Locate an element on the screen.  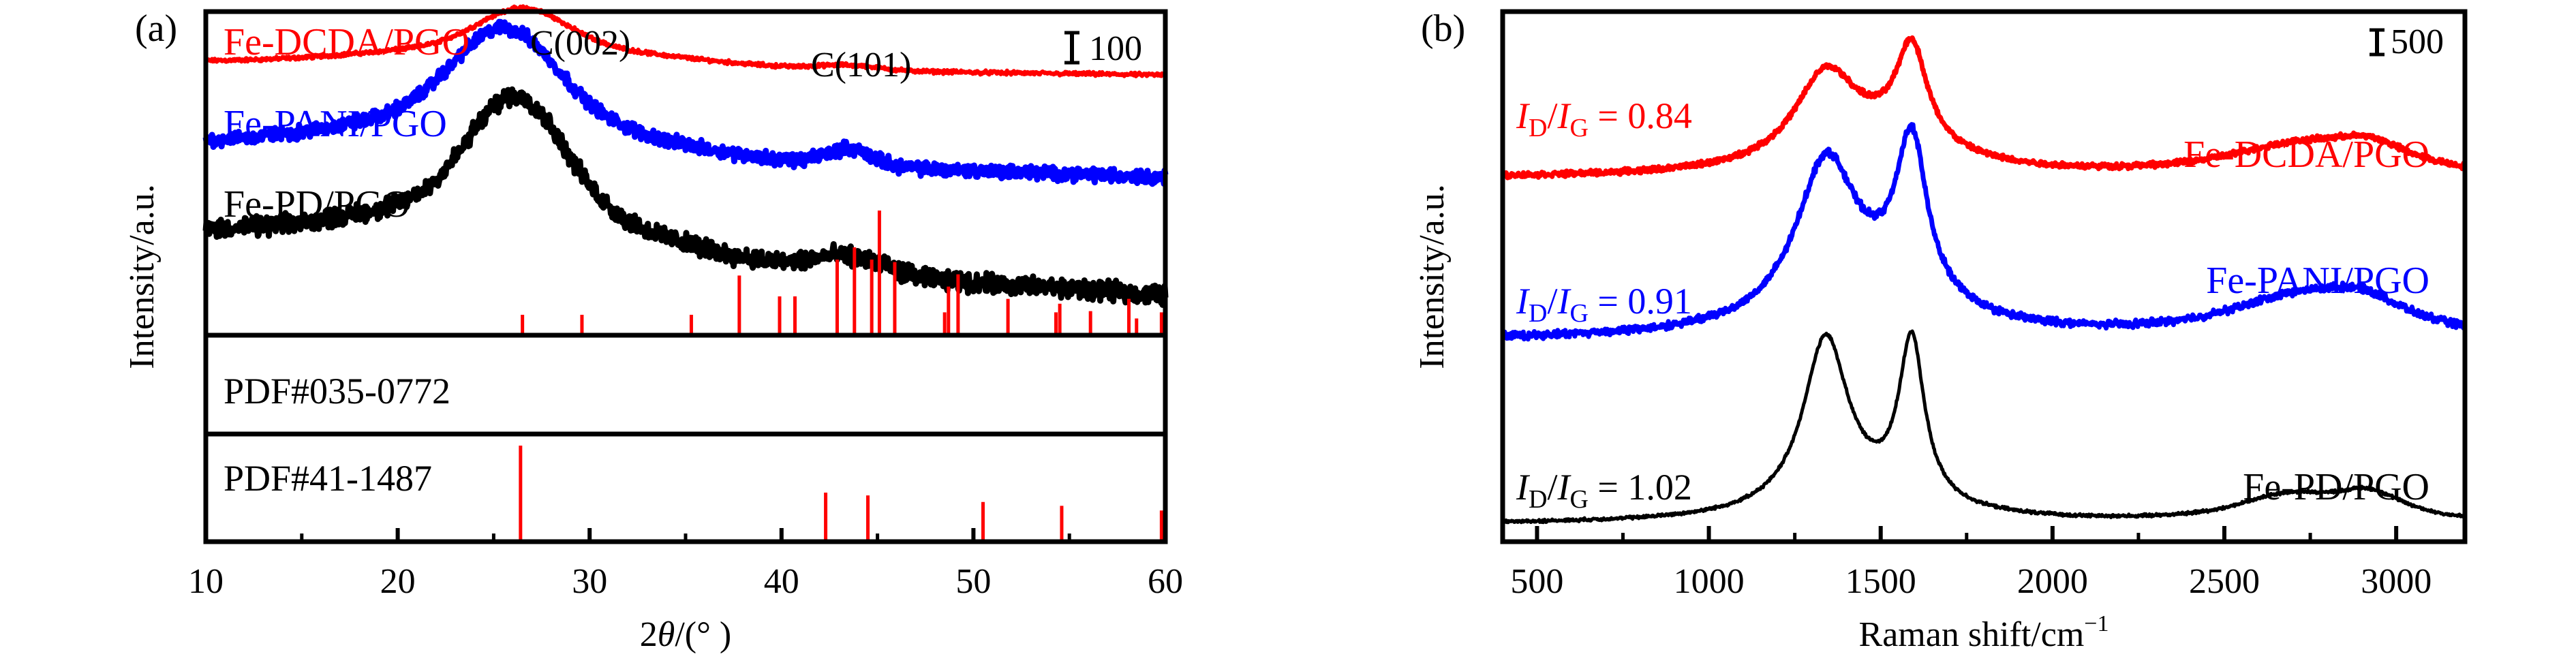
series-label-fe-pani-a: Fe-PANI/PGO is located at coordinates (335, 124).